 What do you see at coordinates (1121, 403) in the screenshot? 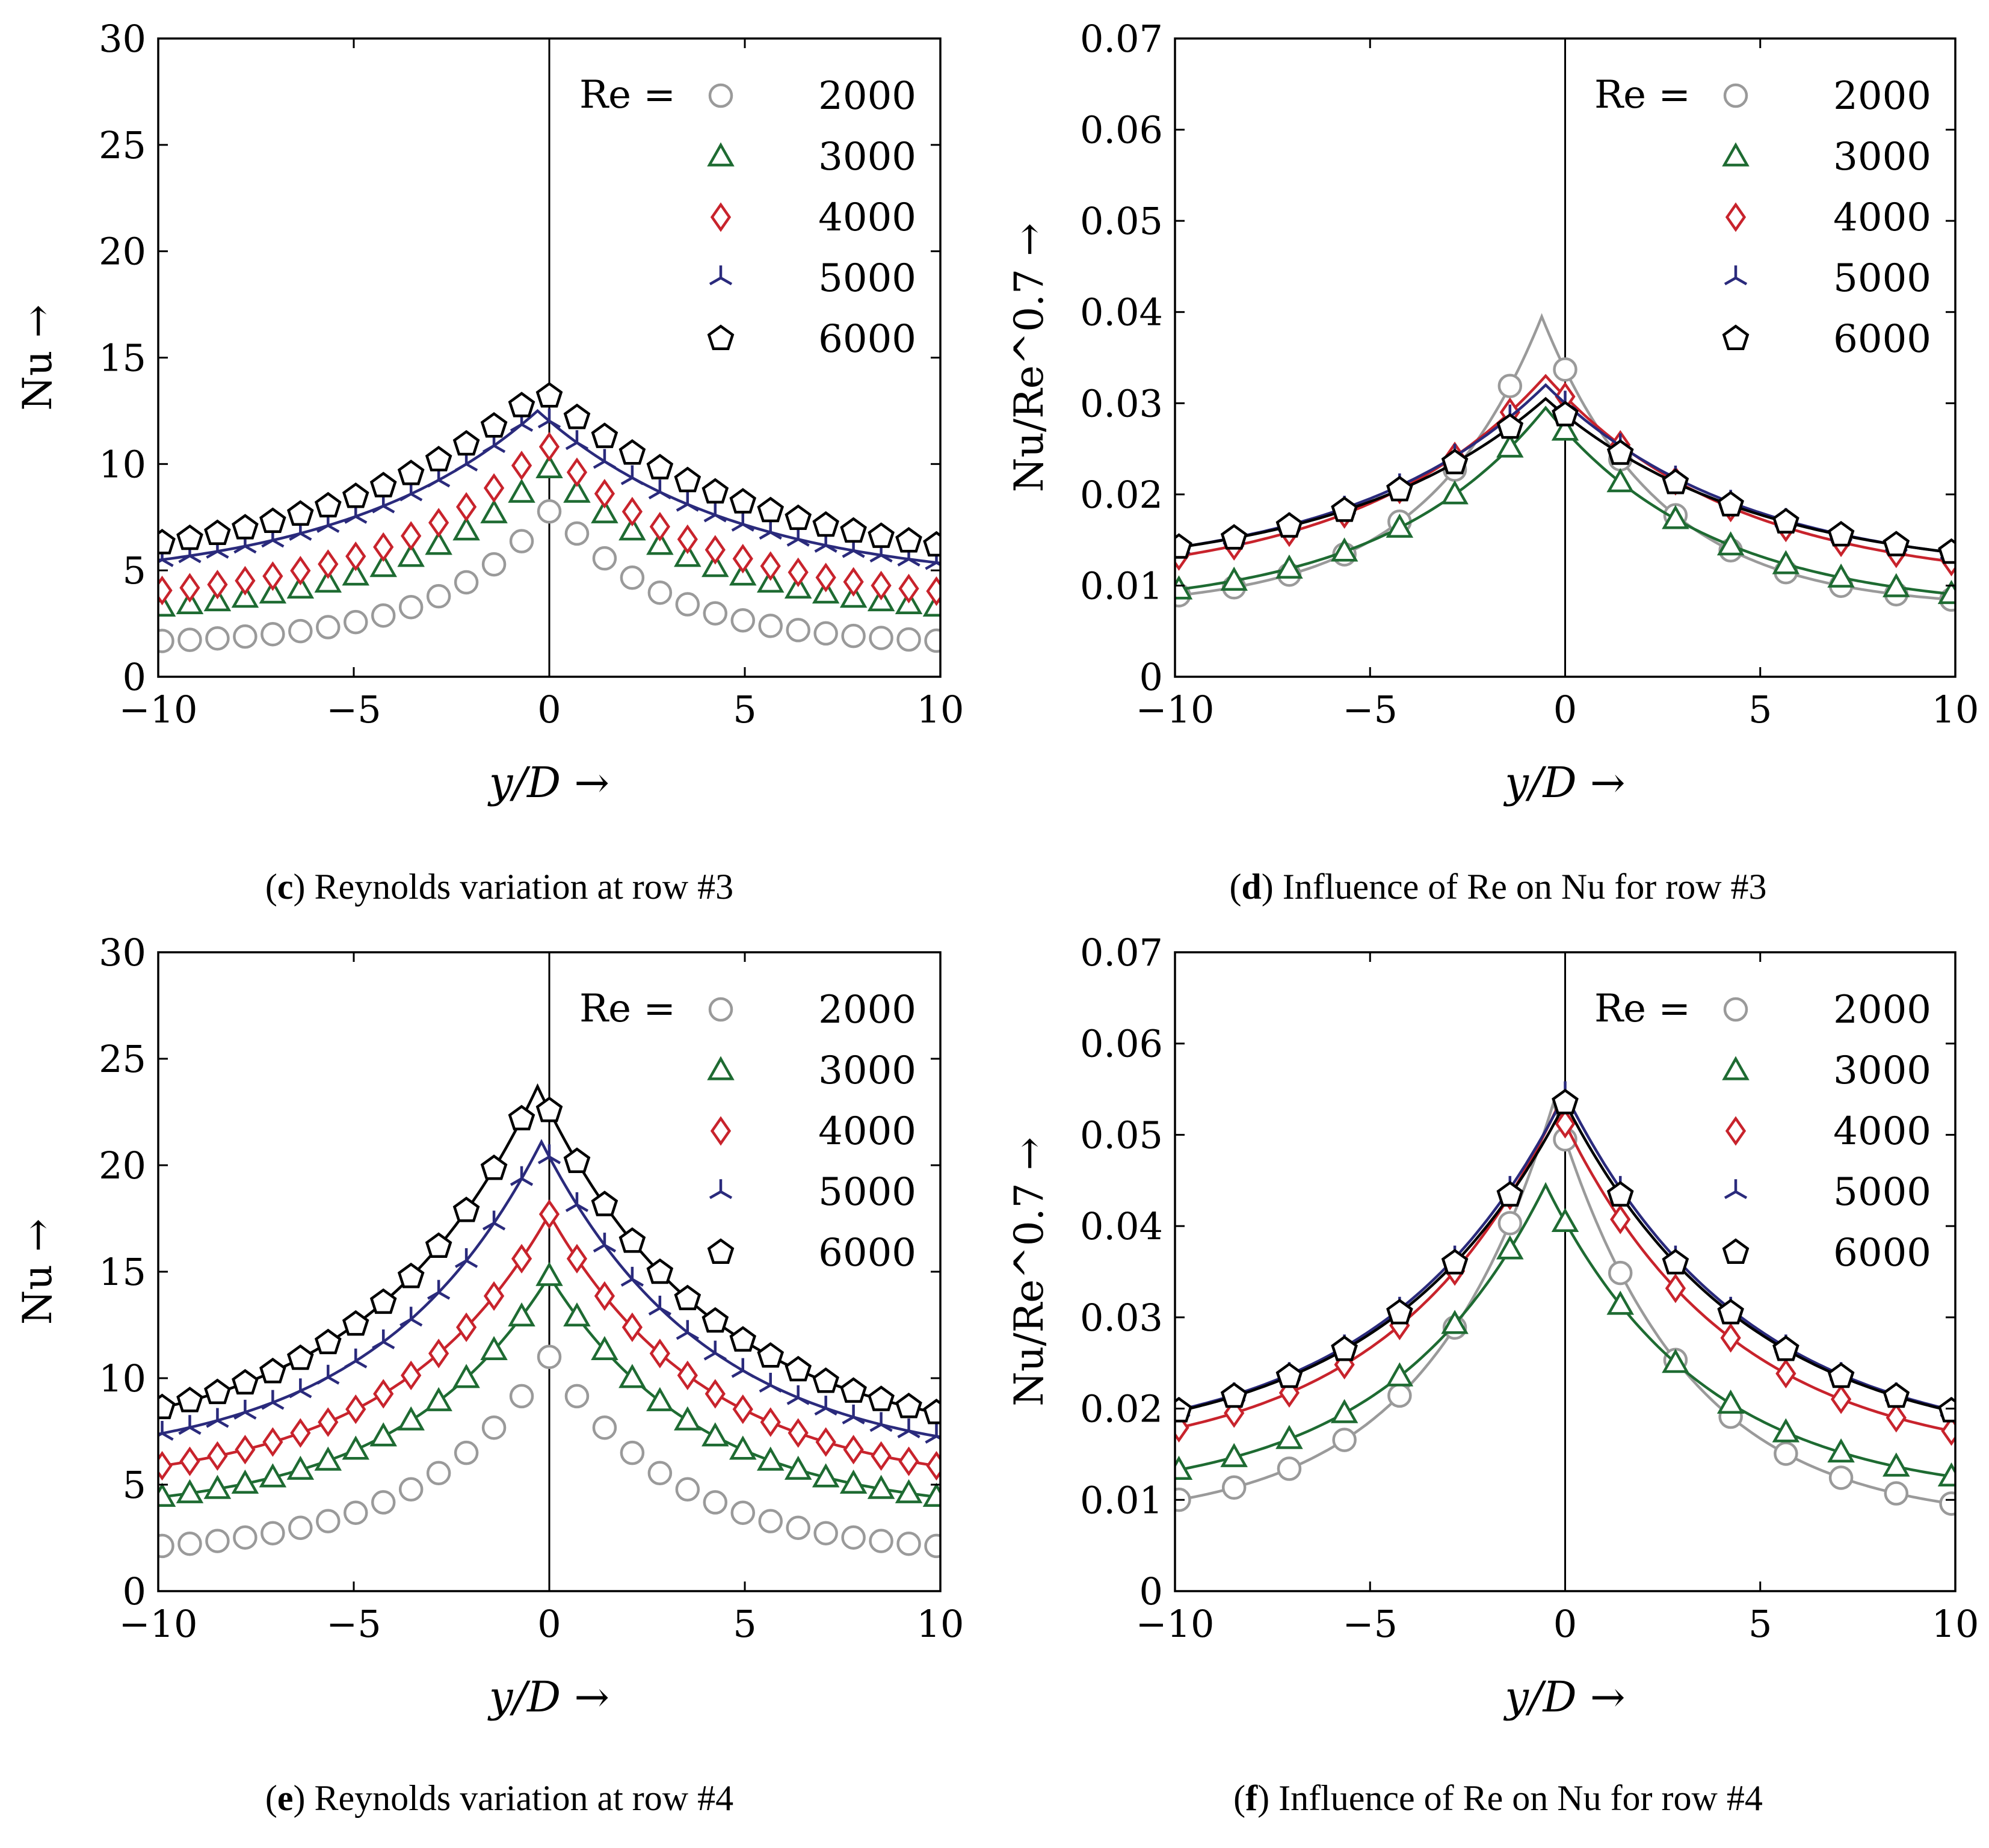
I see `y-tick-label: 0.03` at bounding box center [1121, 403].